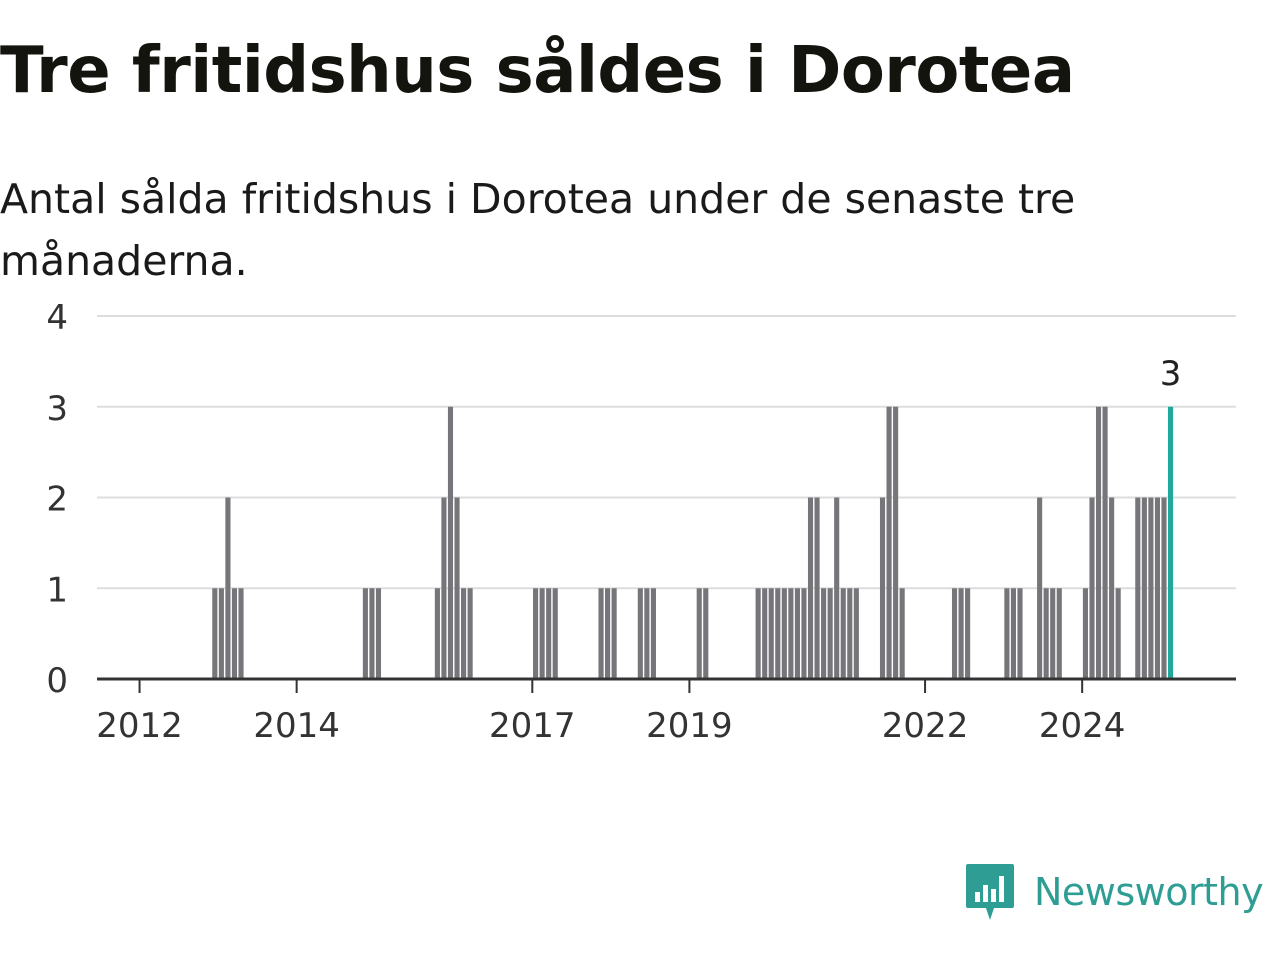 Image resolution: width=1280 pixels, height=960 pixels. I want to click on brand-logo: Newsworthy, so click(1114, 892).